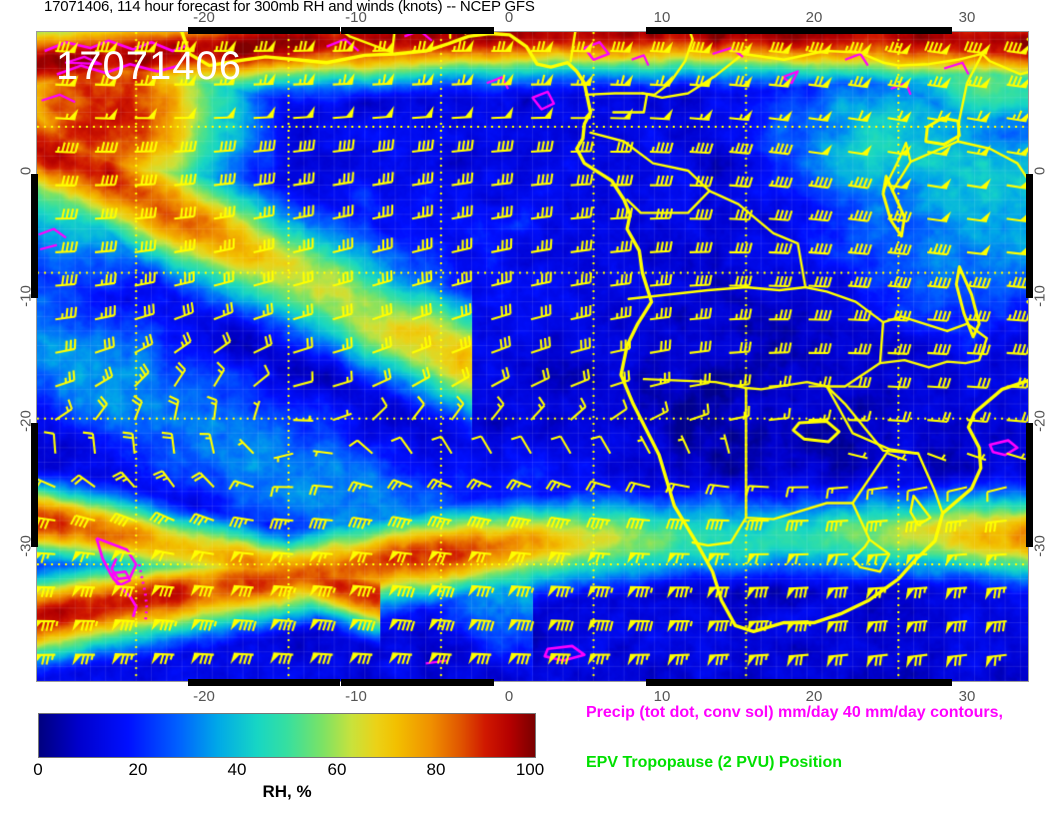  I want to click on bottom-tick-label-1: -20, so click(204, 696).